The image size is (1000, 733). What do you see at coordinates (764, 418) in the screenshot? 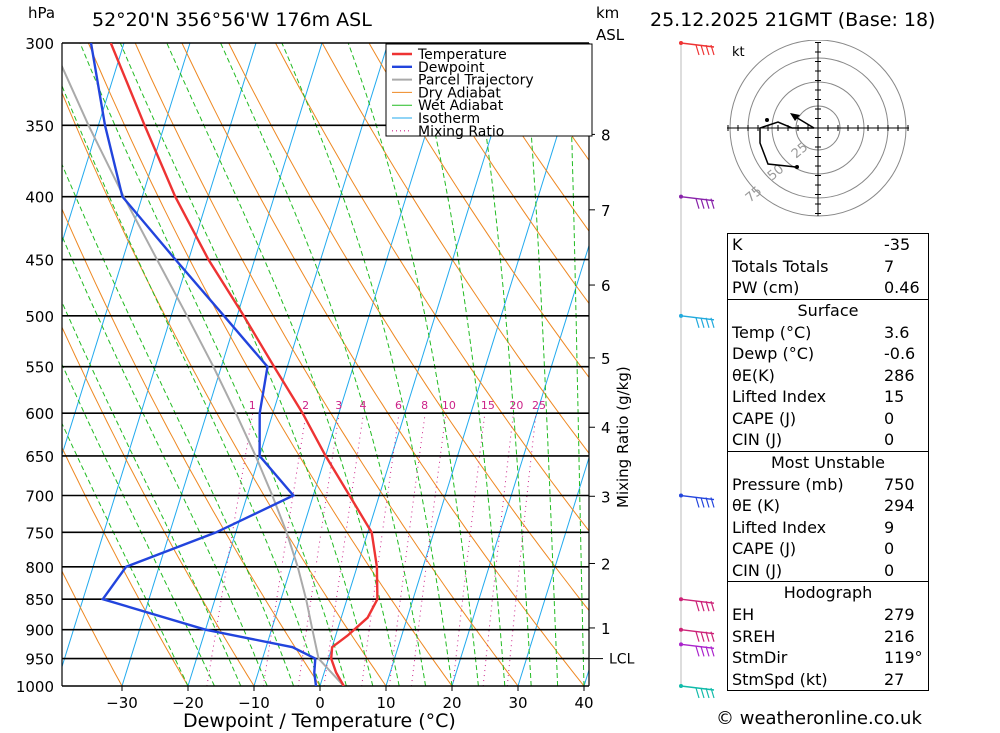
I see `cape-label: CAPE (J)` at bounding box center [764, 418].